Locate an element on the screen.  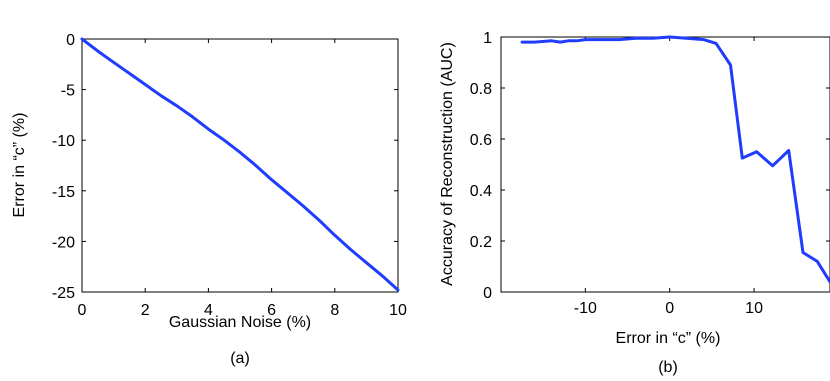
caption-b: (b) is located at coordinates (668, 367).